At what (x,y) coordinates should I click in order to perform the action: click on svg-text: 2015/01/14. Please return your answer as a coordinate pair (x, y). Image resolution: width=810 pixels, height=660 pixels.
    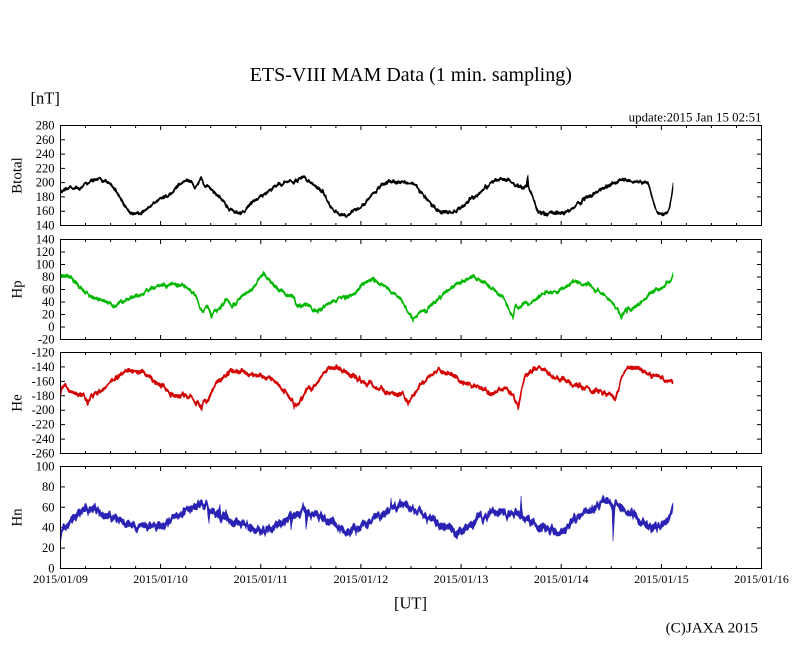
    Looking at the image, I should click on (561, 579).